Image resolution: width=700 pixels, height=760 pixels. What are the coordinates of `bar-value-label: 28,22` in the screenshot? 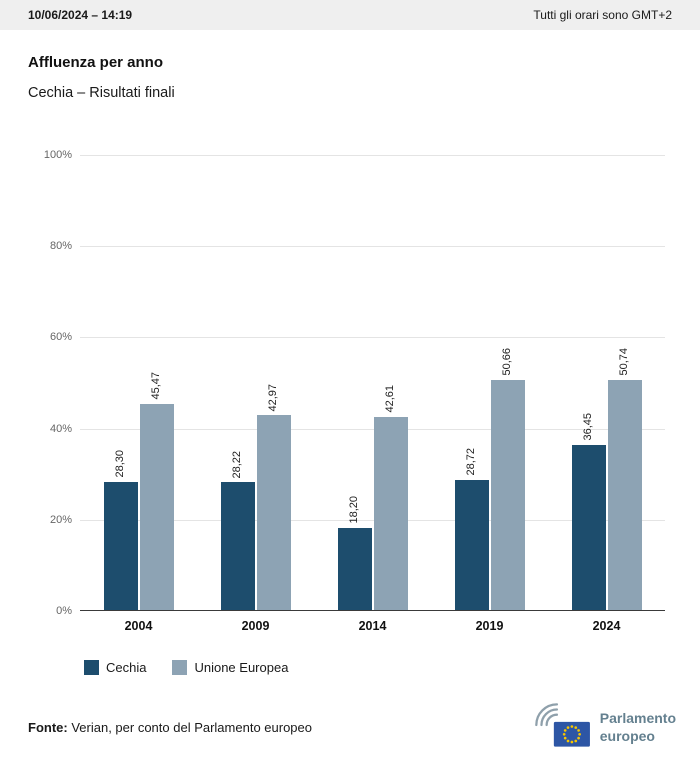 It's located at (237, 464).